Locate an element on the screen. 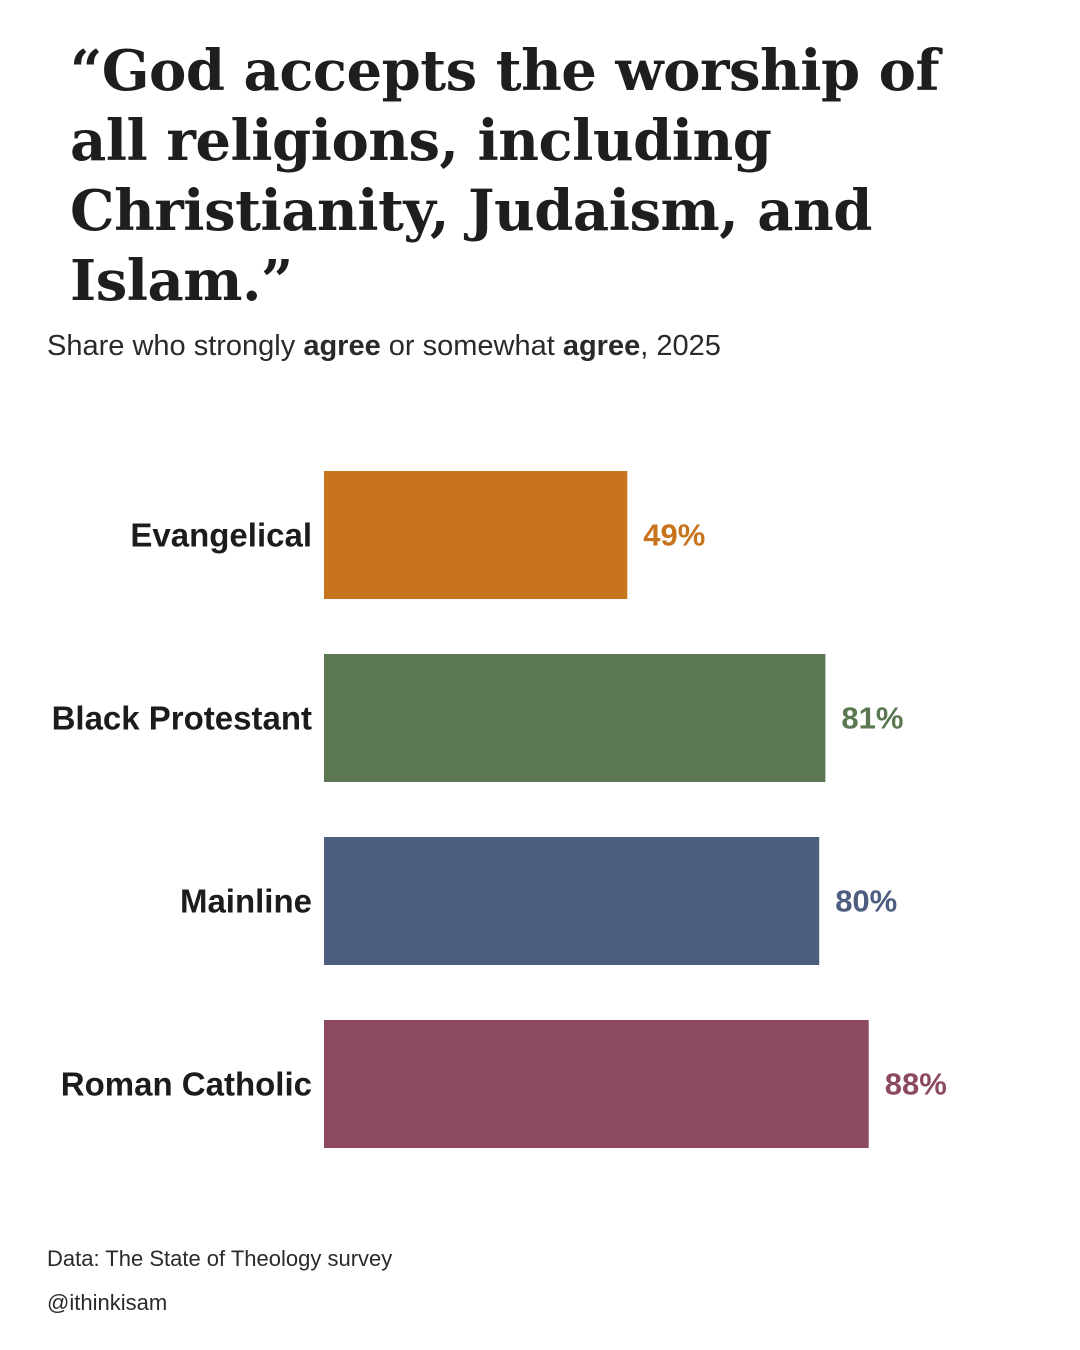 This screenshot has height=1350, width=1080. category-label-roman-catholic: Roman Catholic is located at coordinates (186, 1084).